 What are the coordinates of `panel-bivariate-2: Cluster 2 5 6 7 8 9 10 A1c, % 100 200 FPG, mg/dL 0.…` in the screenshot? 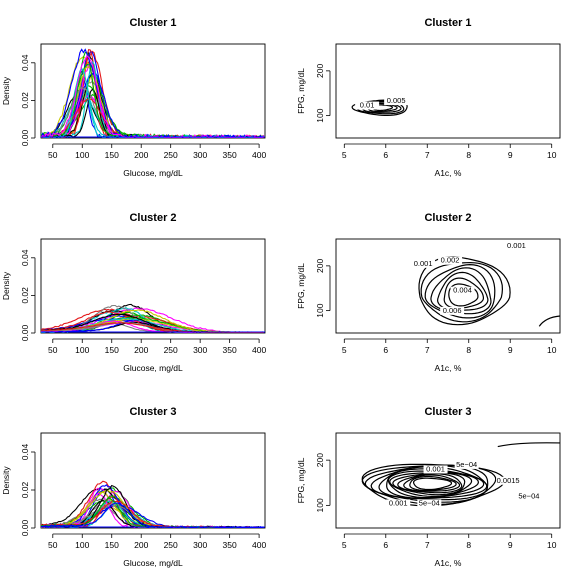 It's located at (428, 292).